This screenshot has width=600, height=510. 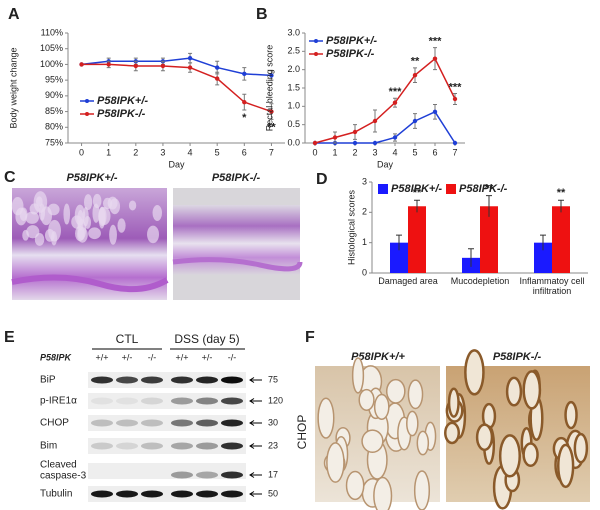 I want to click on y-tick-label: 3.0, so click(x=293, y=32).